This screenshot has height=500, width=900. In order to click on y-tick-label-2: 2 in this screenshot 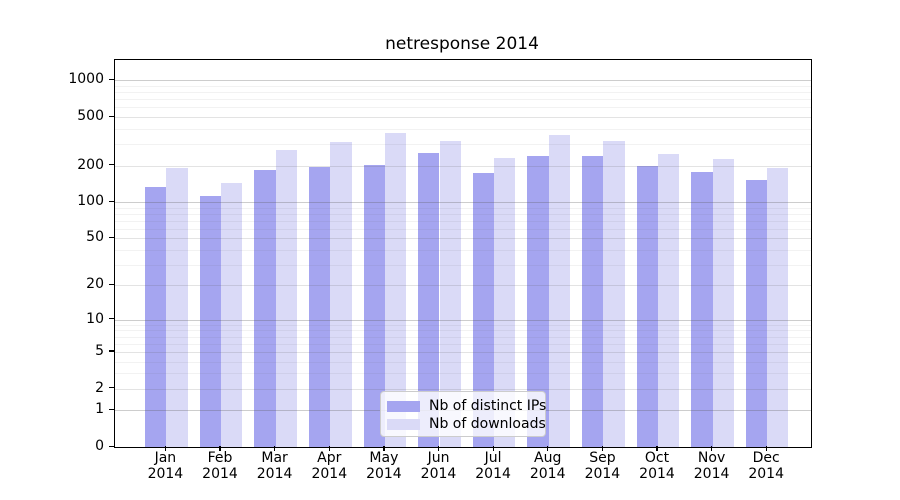, I will do `click(99, 387)`.